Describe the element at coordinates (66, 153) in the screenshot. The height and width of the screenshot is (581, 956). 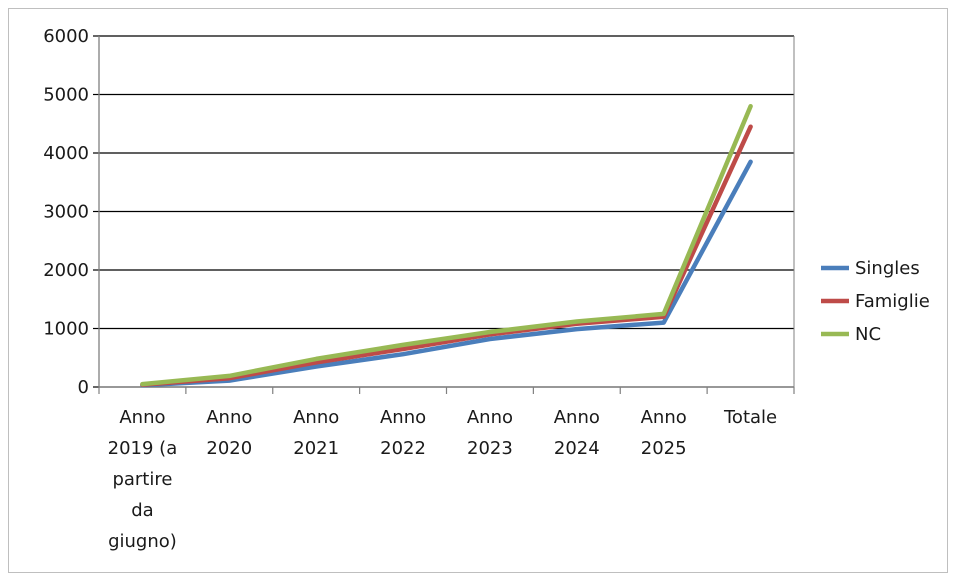
I see `y-tick-label: 4000` at that location.